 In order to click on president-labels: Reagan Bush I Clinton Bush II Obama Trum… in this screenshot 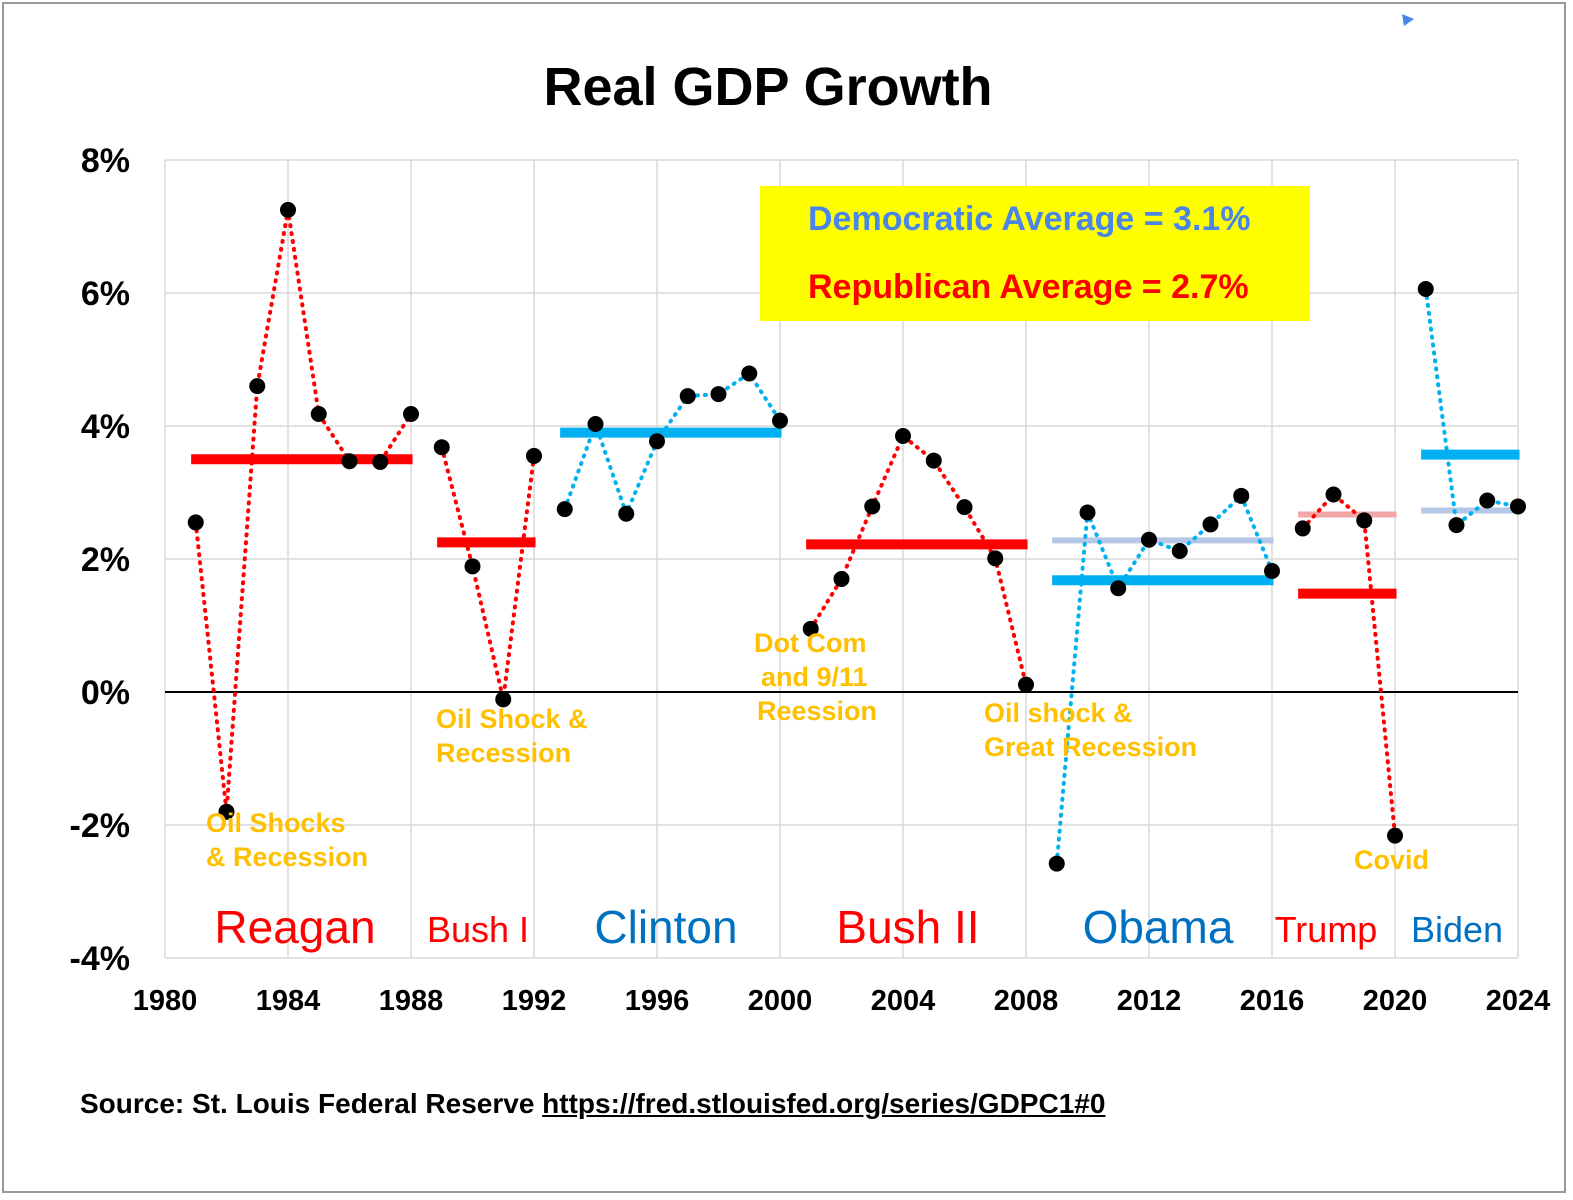, I will do `click(858, 927)`.